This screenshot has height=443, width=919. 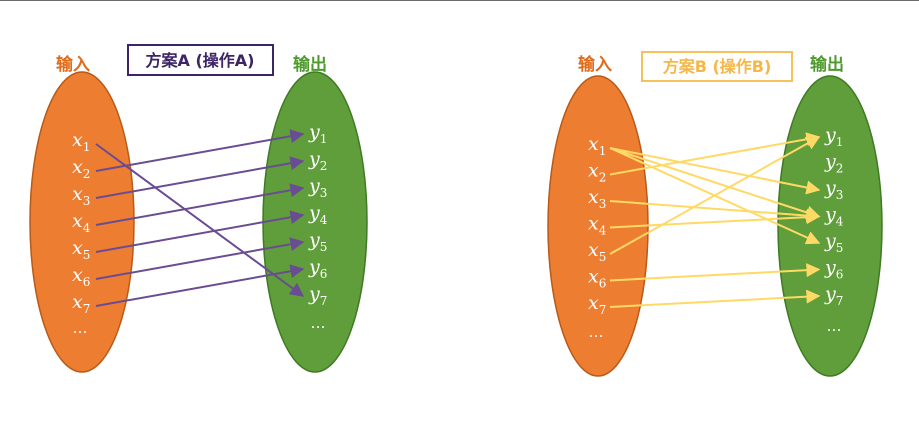 What do you see at coordinates (840, 142) in the screenshot?
I see `subscript-y1-b: 1` at bounding box center [840, 142].